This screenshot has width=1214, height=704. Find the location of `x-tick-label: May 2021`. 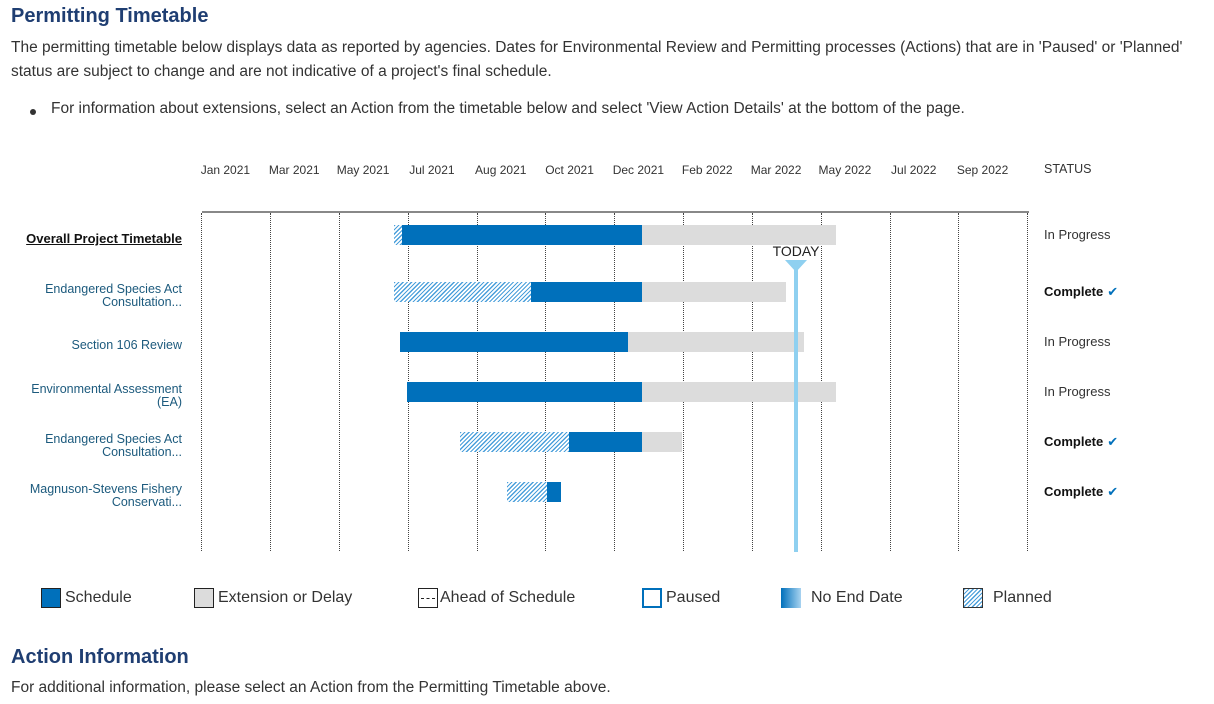

x-tick-label: May 2021 is located at coordinates (363, 170).